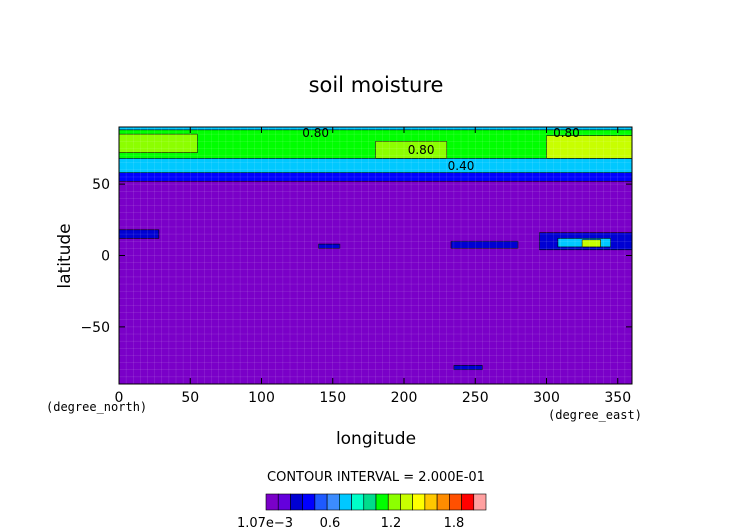 The height and width of the screenshot is (532, 752). I want to click on contour-label: 0.40, so click(461, 166).